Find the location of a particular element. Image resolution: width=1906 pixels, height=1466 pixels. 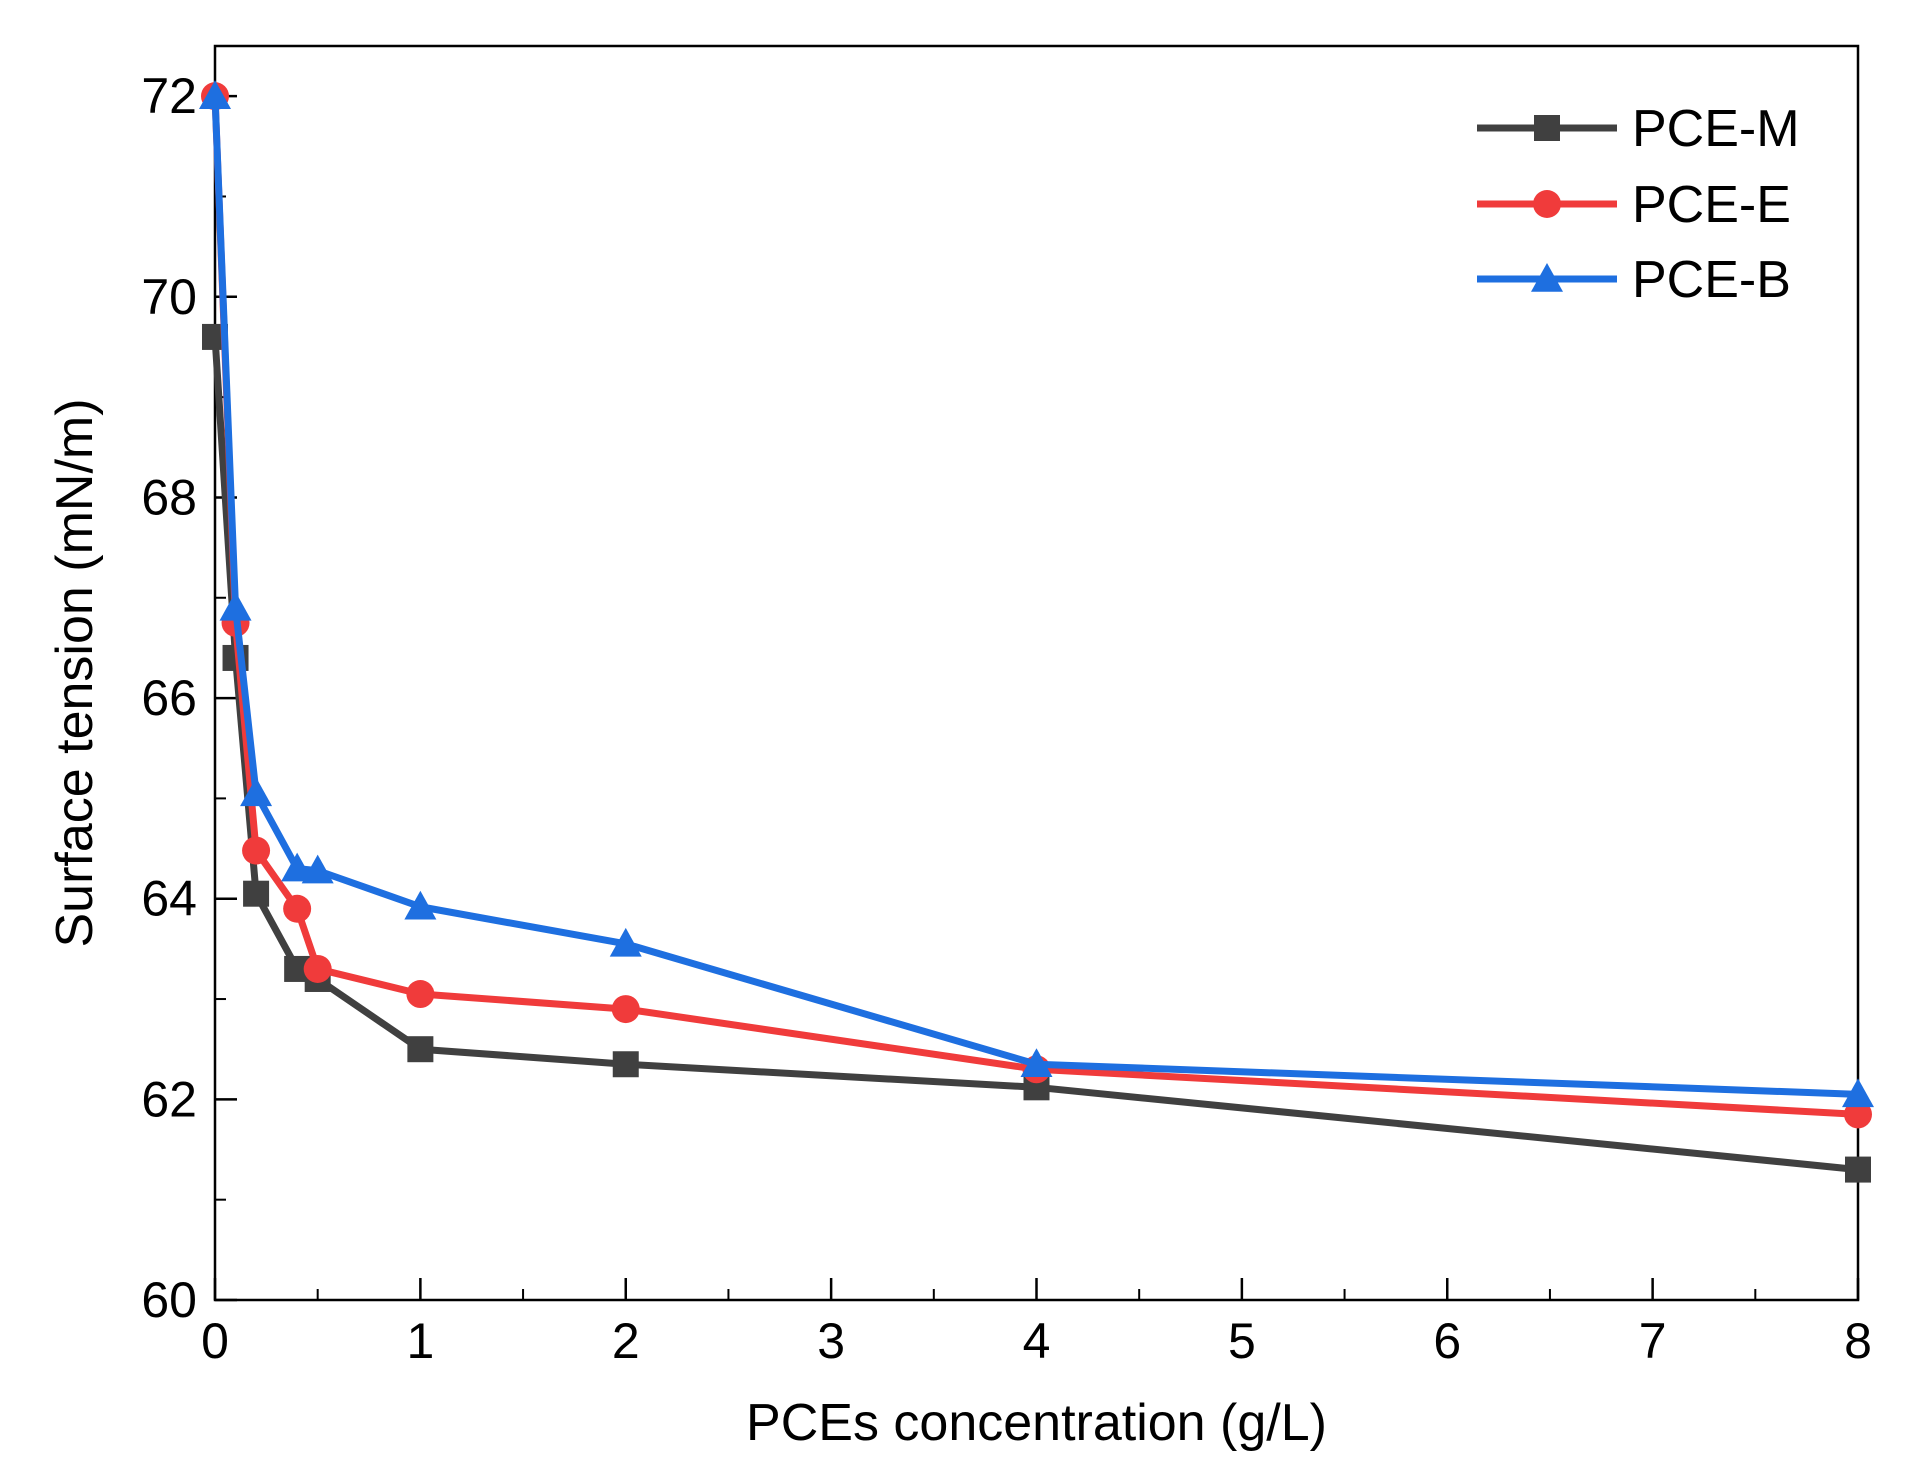

y-tick-label: 68 is located at coordinates (169, 497).